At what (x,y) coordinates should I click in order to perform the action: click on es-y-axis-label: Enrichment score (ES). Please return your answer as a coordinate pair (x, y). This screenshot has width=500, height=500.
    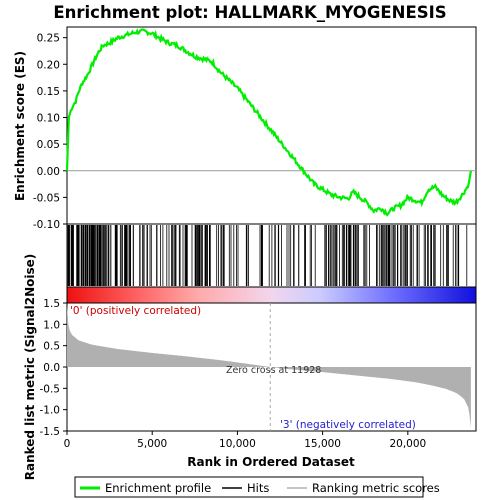
    Looking at the image, I should click on (20, 126).